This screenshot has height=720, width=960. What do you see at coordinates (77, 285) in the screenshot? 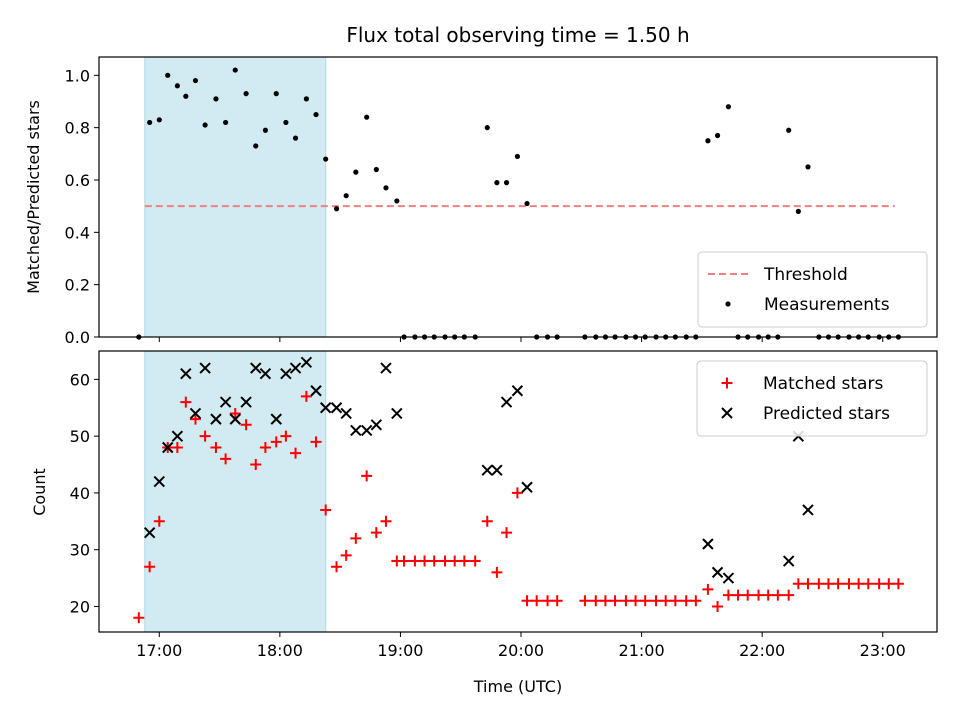
I see `ratio-ytick-label: 0.2` at bounding box center [77, 285].